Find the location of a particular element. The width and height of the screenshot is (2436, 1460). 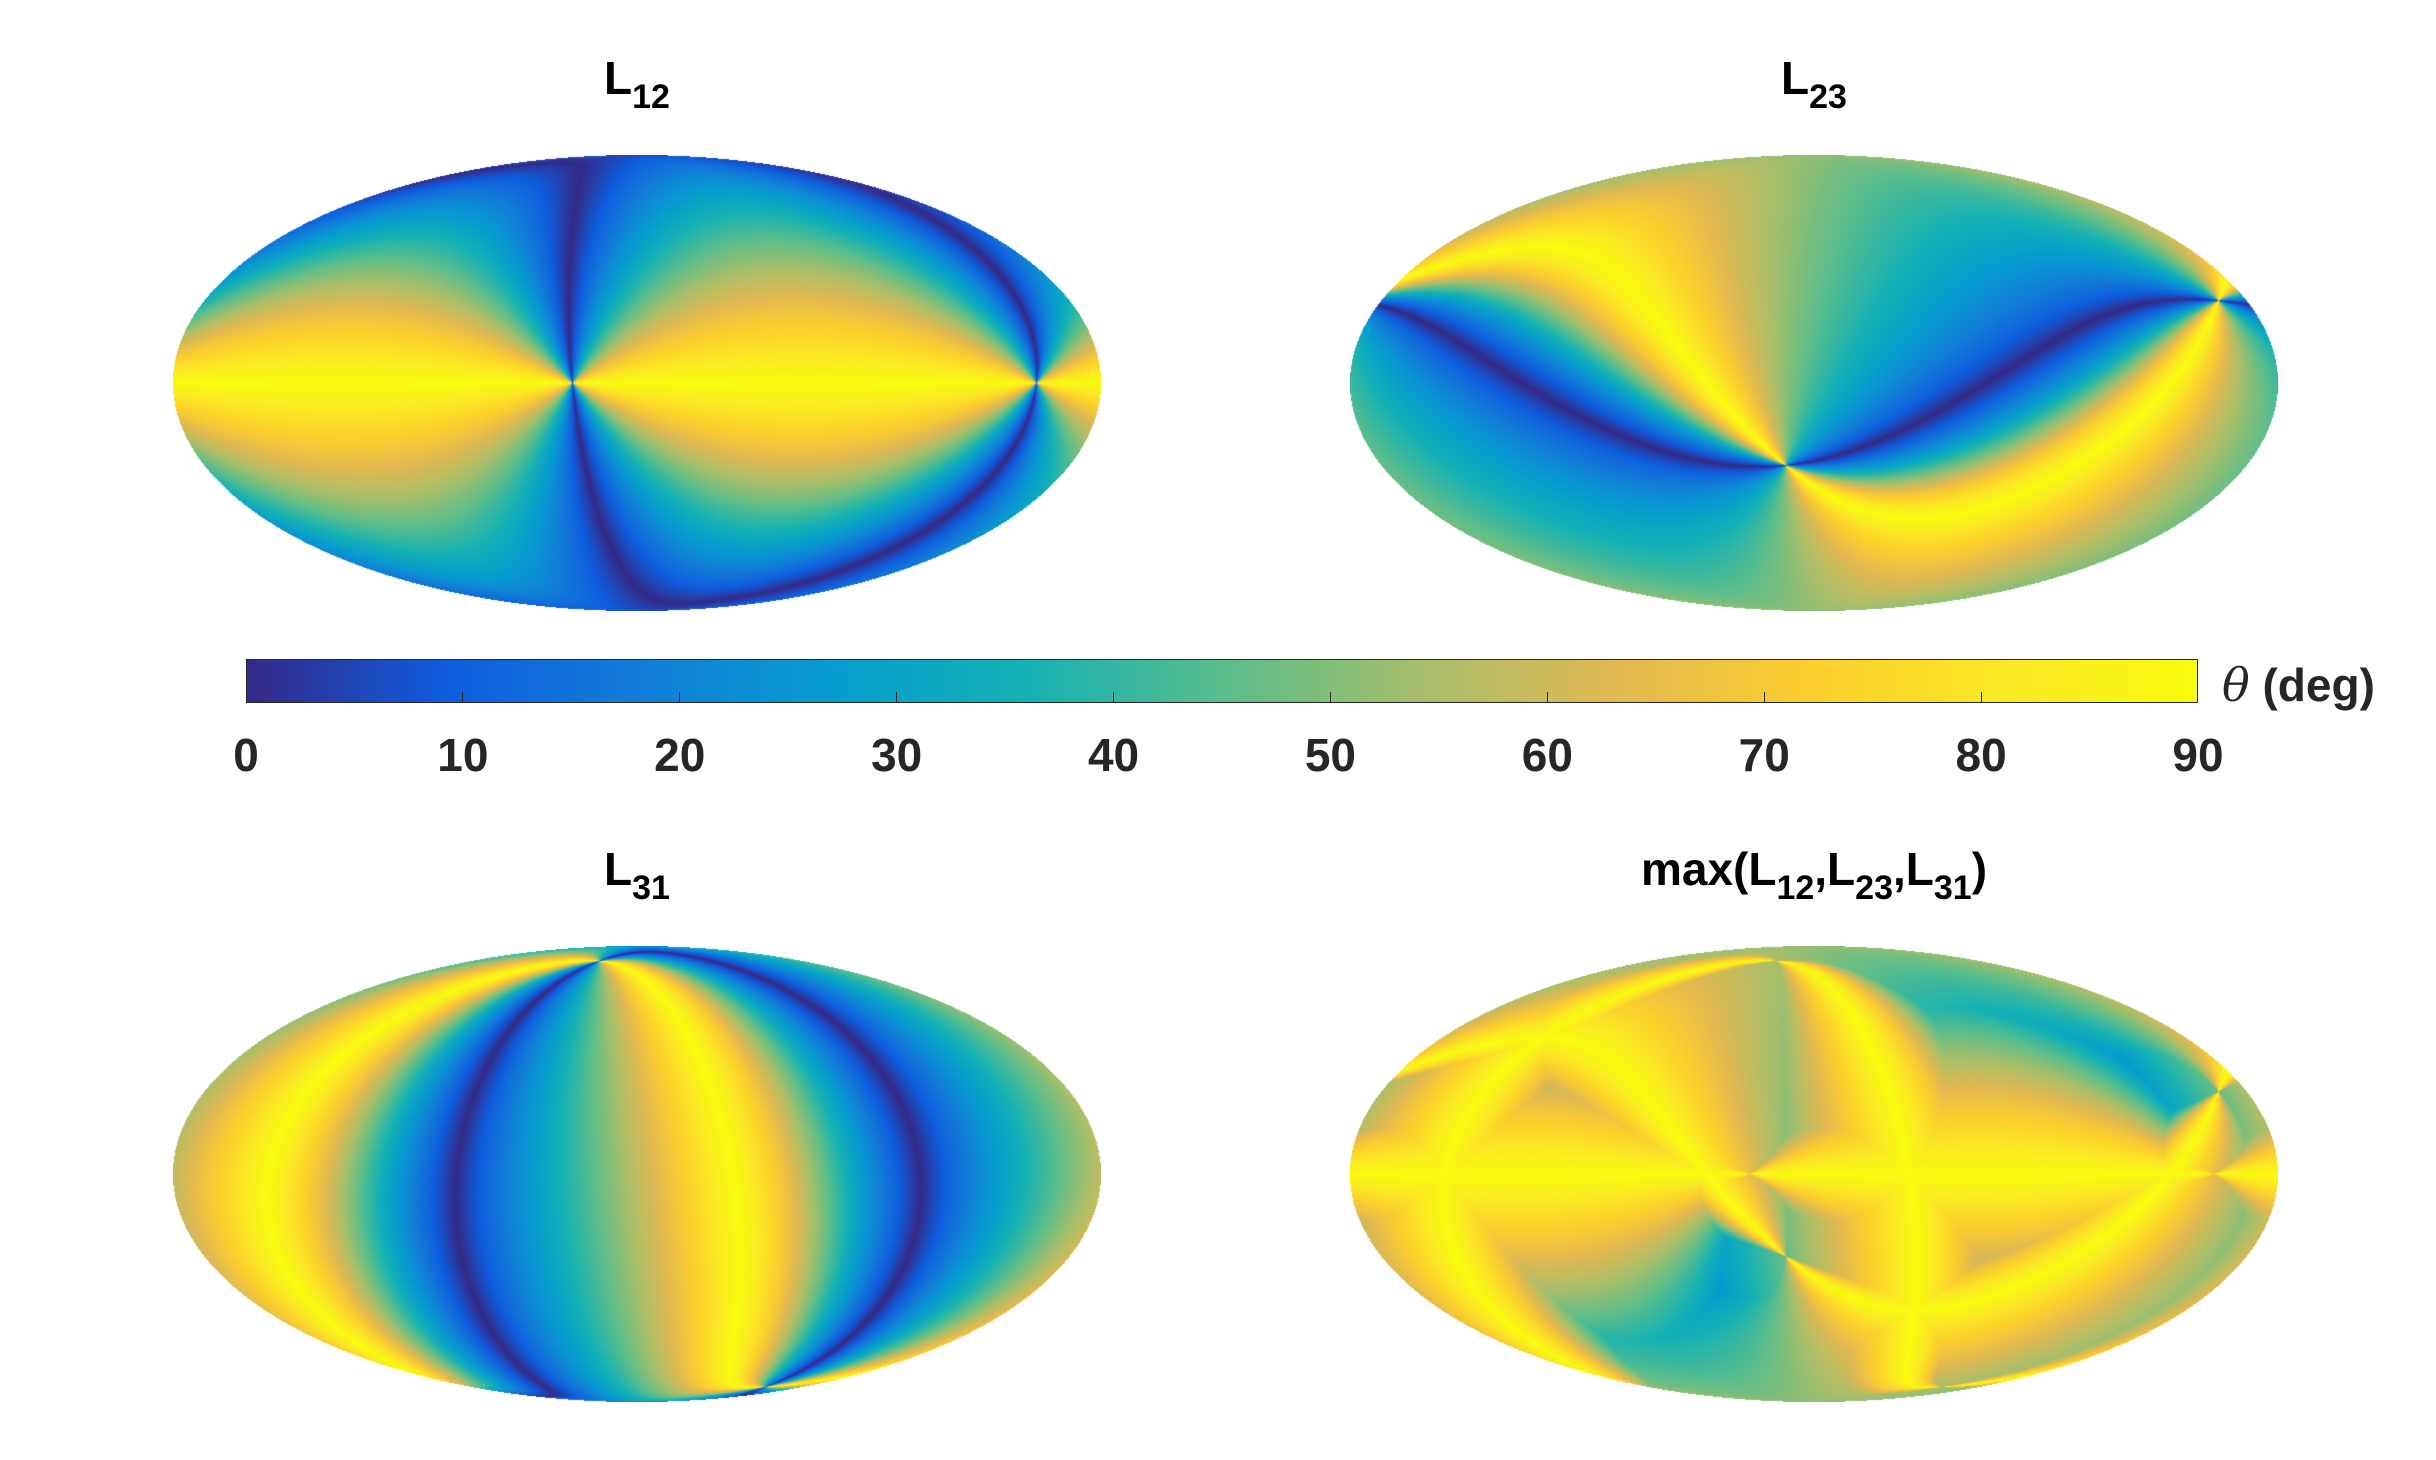

colorbar-tick-label: 80 is located at coordinates (1981, 755).